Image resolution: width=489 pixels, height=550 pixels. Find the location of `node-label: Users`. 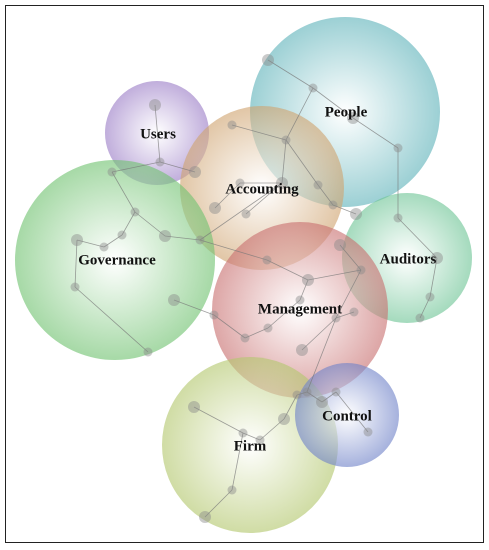

node-label: Users is located at coordinates (158, 134).